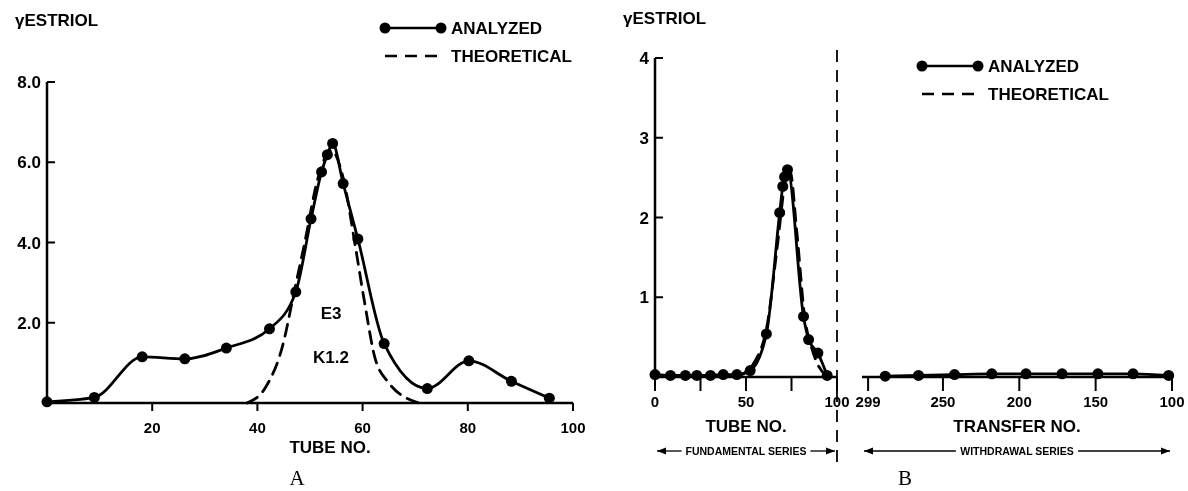  I want to click on x-tick-label: 250, so click(943, 401).